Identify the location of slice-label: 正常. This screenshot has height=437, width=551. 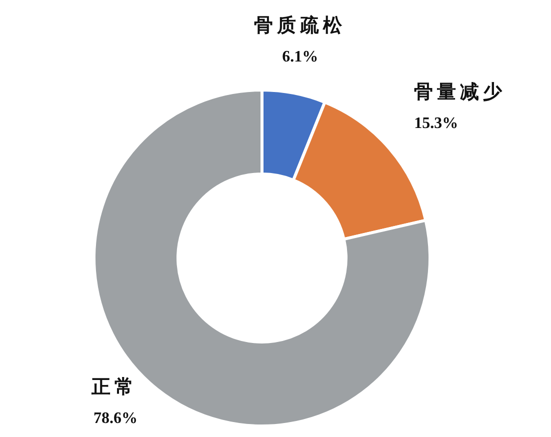
(114, 387).